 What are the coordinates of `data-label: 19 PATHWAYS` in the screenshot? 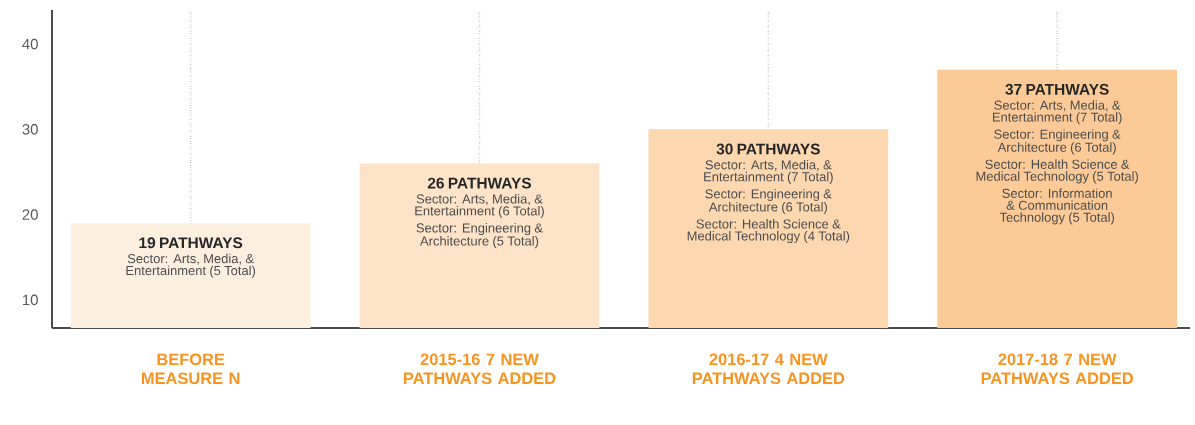 It's located at (191, 243).